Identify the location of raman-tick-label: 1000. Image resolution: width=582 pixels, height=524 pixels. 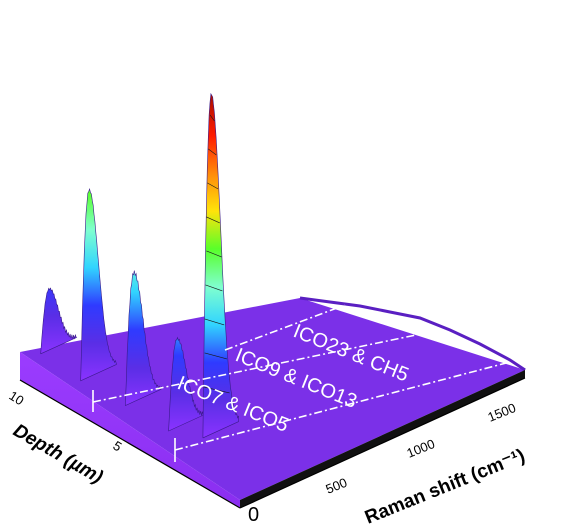
(421, 448).